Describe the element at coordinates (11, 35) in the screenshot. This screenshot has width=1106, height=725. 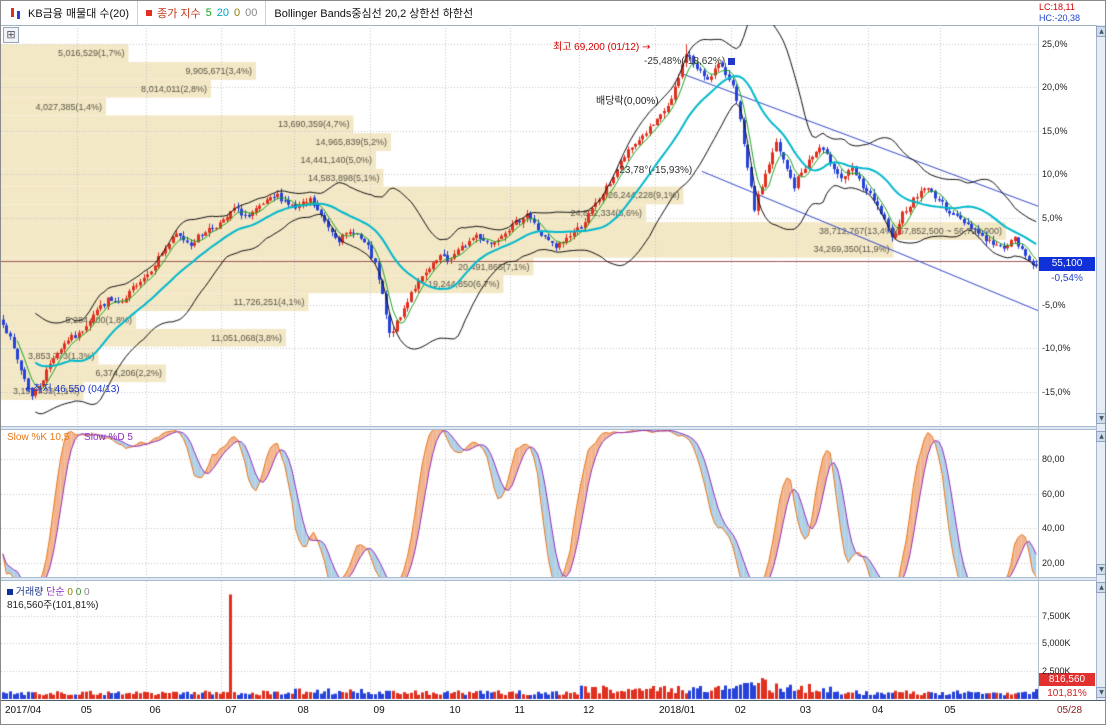
I see `profile-settings-button: ⊞` at that location.